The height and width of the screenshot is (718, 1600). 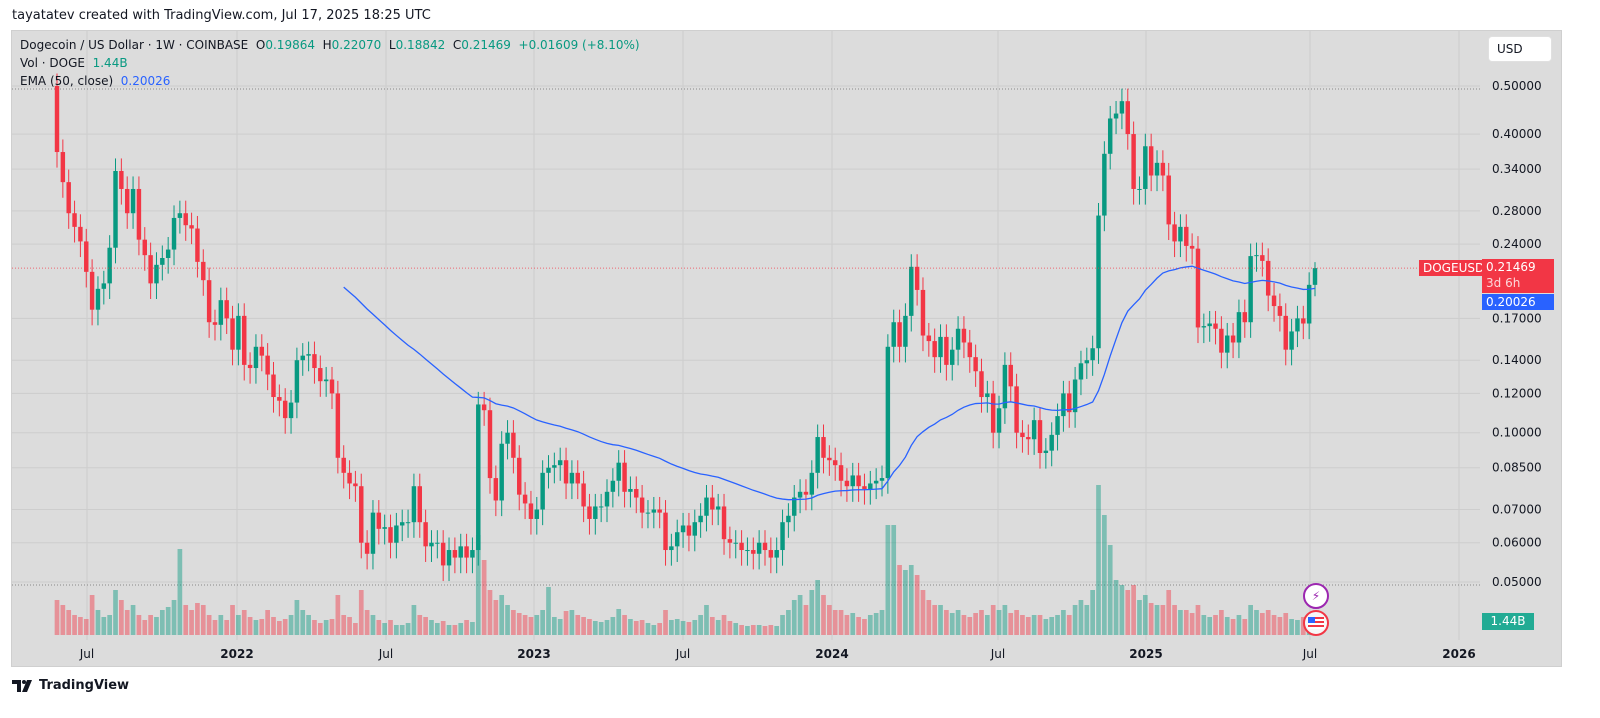 What do you see at coordinates (74, 63) in the screenshot?
I see `volume-legend: Vol · DOGE 1.44B` at bounding box center [74, 63].